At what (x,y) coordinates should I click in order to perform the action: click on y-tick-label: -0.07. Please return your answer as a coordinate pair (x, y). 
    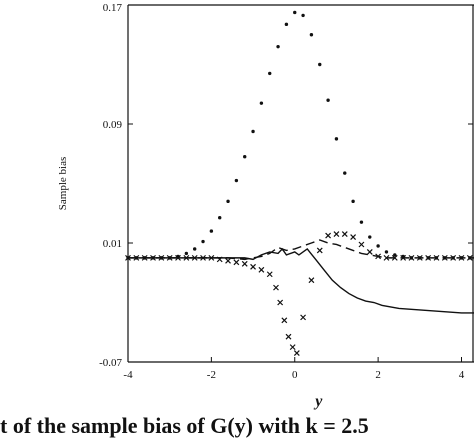
    Looking at the image, I should click on (110, 363).